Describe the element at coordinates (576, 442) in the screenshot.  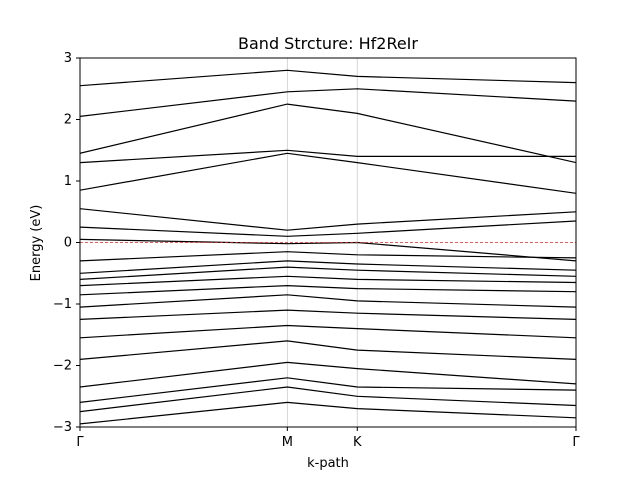
I see `x-tick-label-3: Γ` at that location.